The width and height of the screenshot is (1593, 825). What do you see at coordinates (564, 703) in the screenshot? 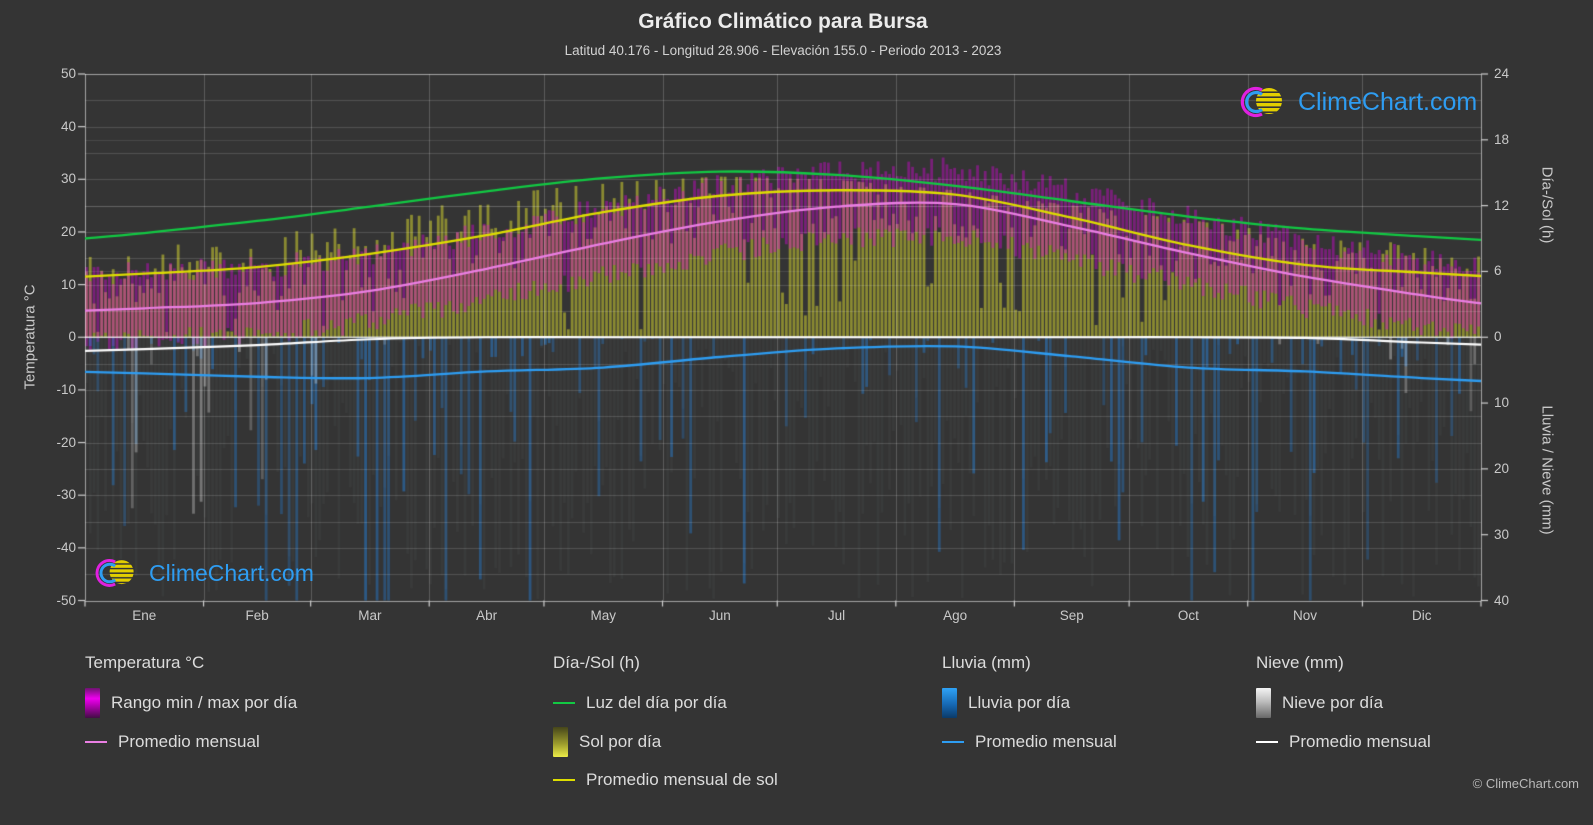
I see `daylight-line-swatch` at bounding box center [564, 703].